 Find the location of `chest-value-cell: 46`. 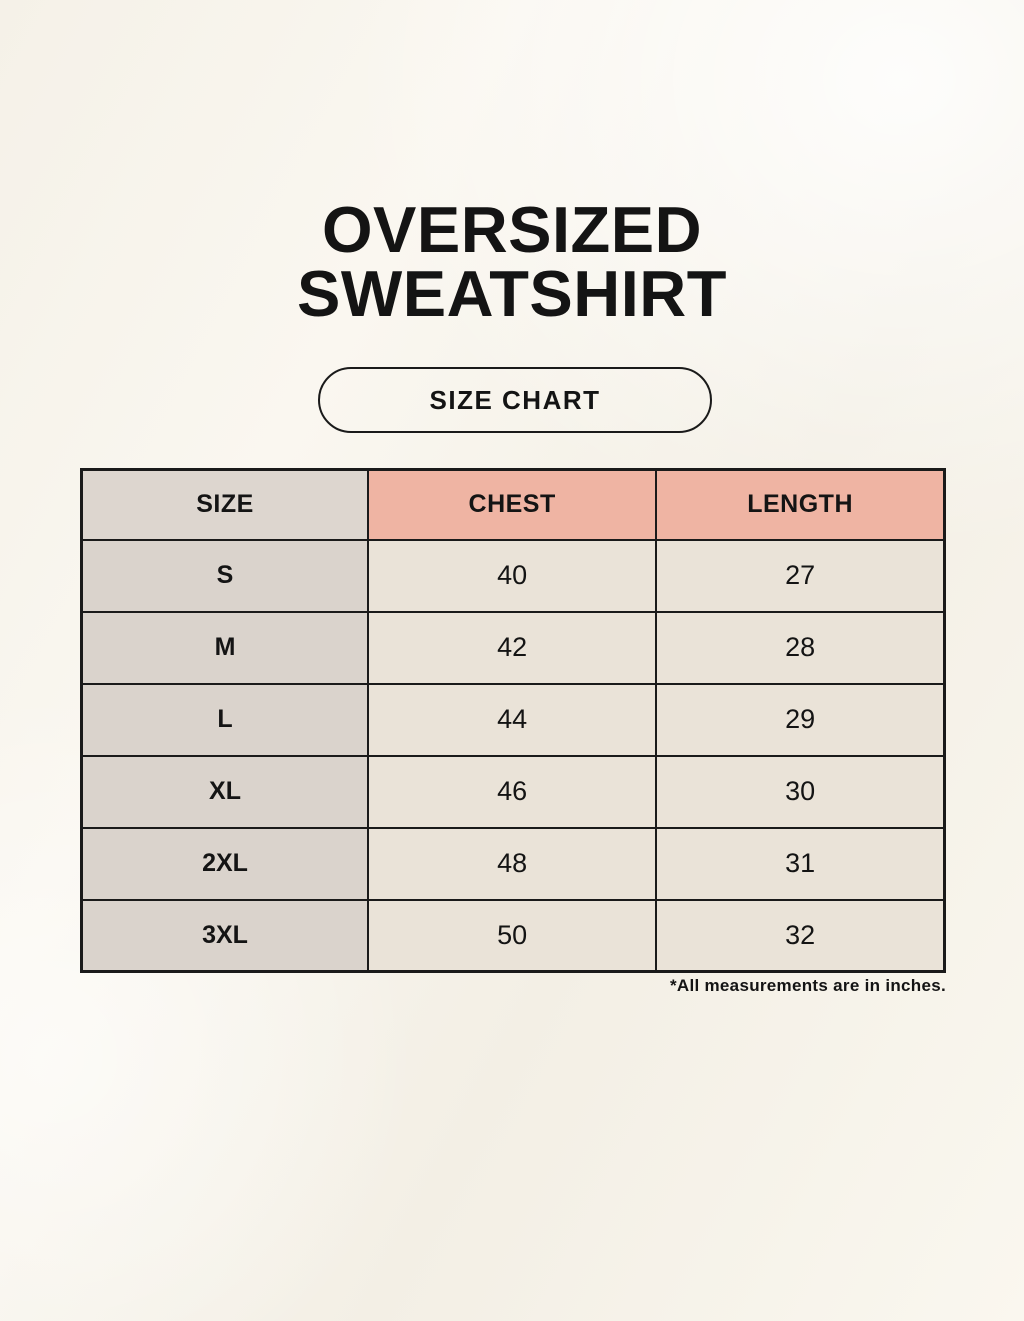

chest-value-cell: 46 is located at coordinates (512, 791).